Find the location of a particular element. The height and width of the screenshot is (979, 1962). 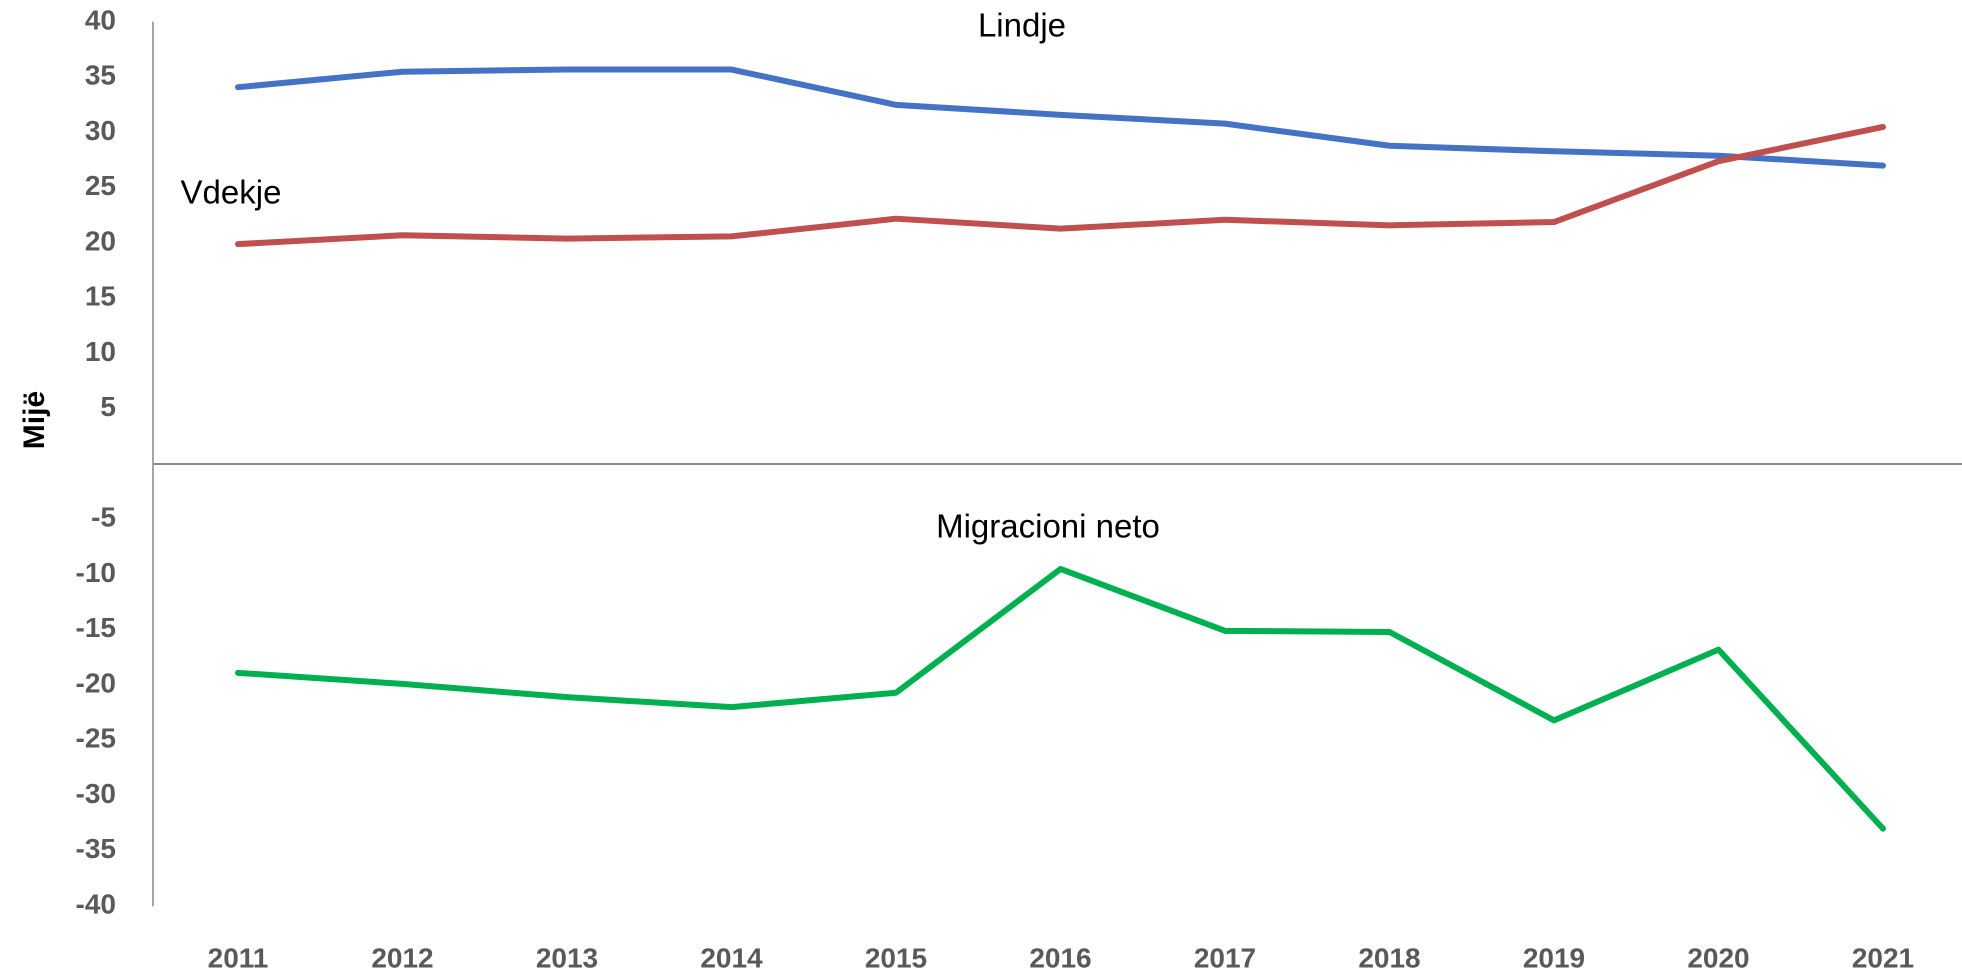

x-tick-label: 2019 is located at coordinates (1554, 957).